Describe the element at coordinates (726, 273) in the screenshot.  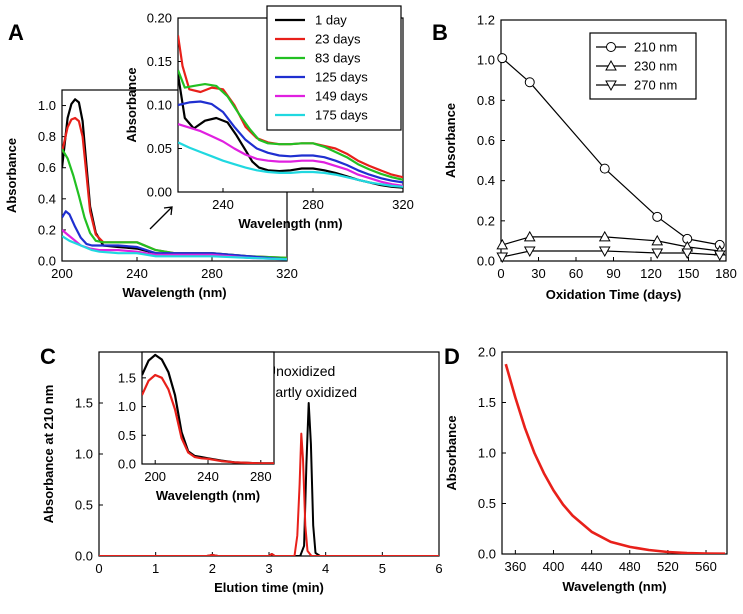
I see `panel-b-x-tick-label: 180` at that location.